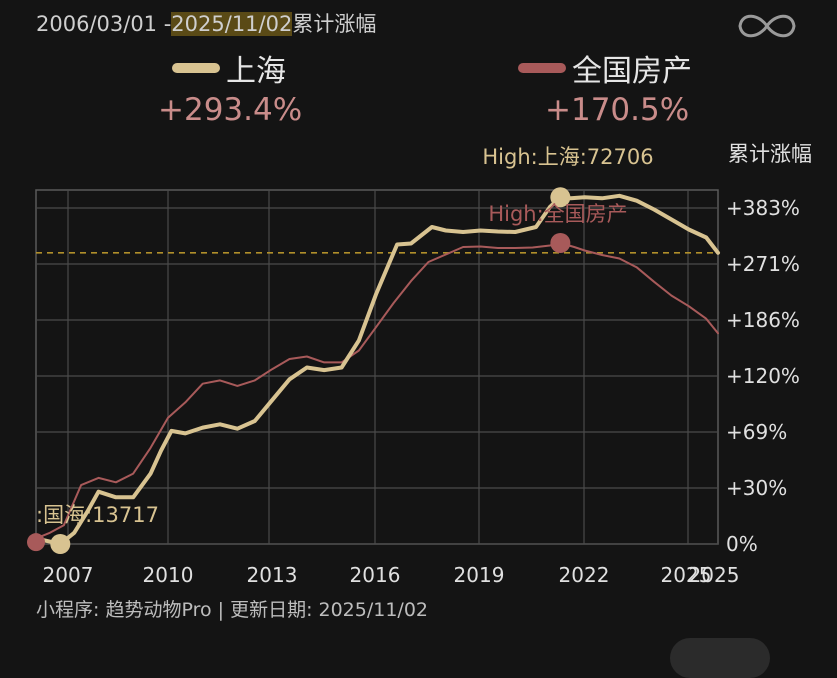 The height and width of the screenshot is (678, 837). What do you see at coordinates (542, 68) in the screenshot?
I see `legend-swatch-national` at bounding box center [542, 68].